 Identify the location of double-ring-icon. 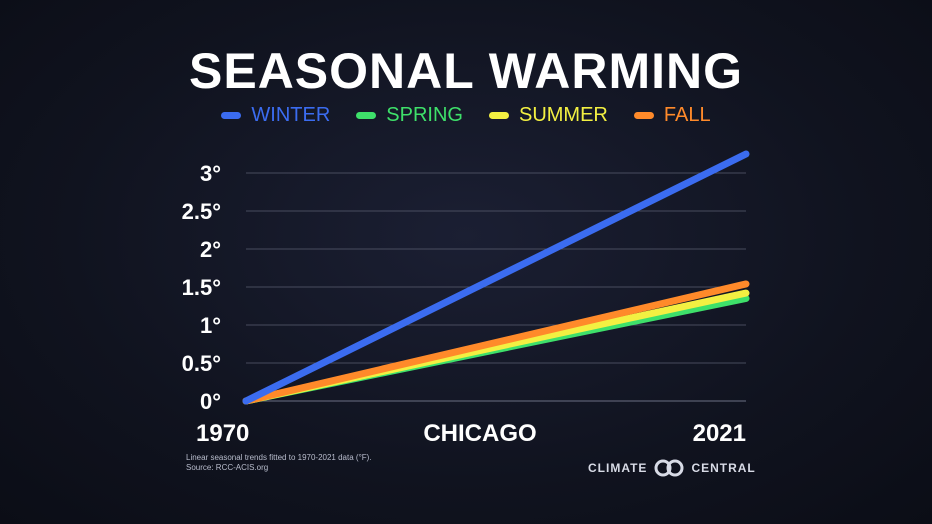
(669, 468).